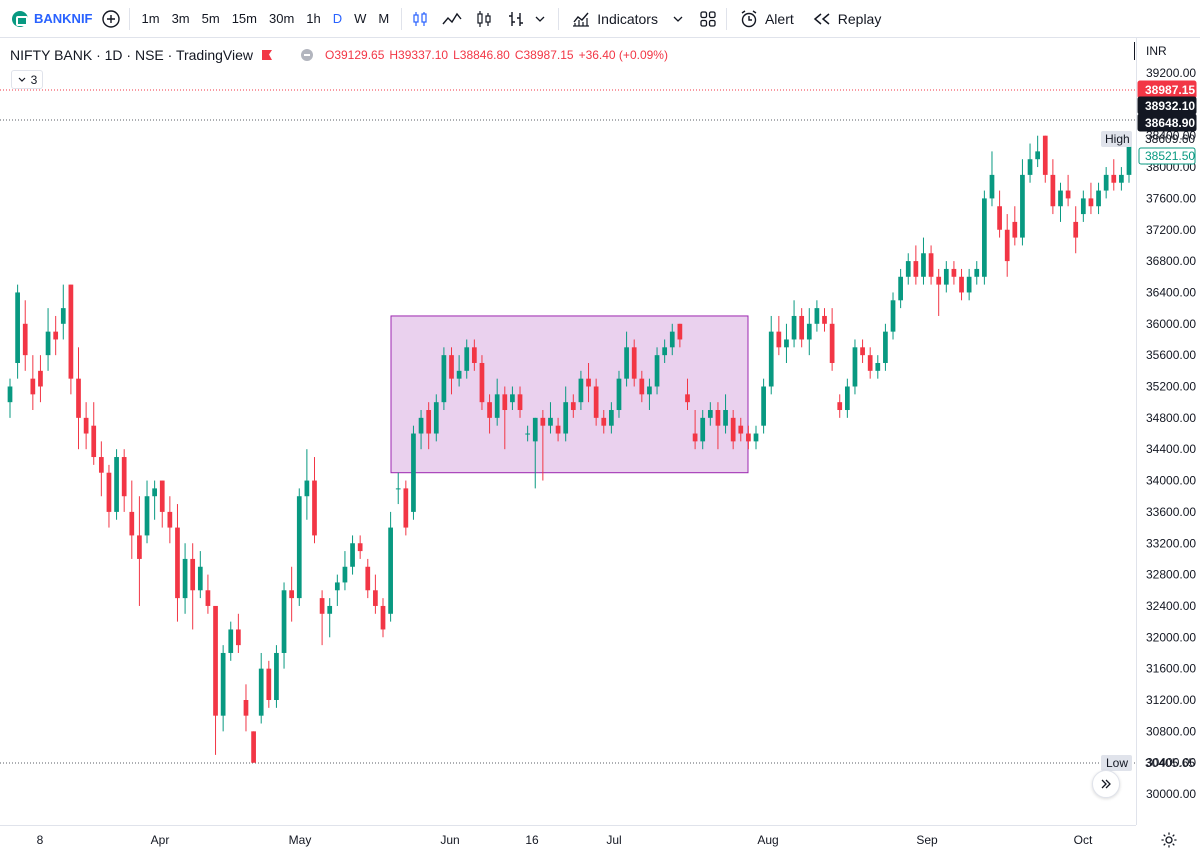 This screenshot has height=855, width=1200. What do you see at coordinates (614, 19) in the screenshot?
I see `indicators-button: Indicators` at bounding box center [614, 19].